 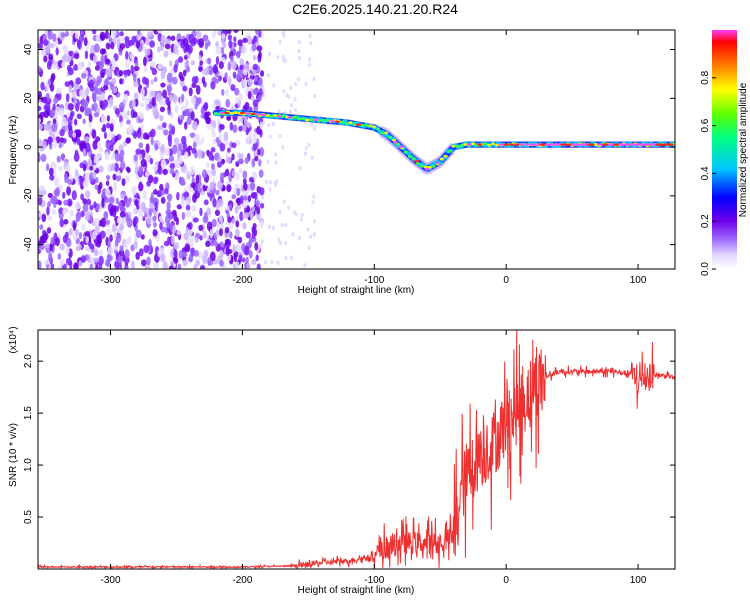 I want to click on snr-x-tick-label: -300, so click(x=111, y=580).